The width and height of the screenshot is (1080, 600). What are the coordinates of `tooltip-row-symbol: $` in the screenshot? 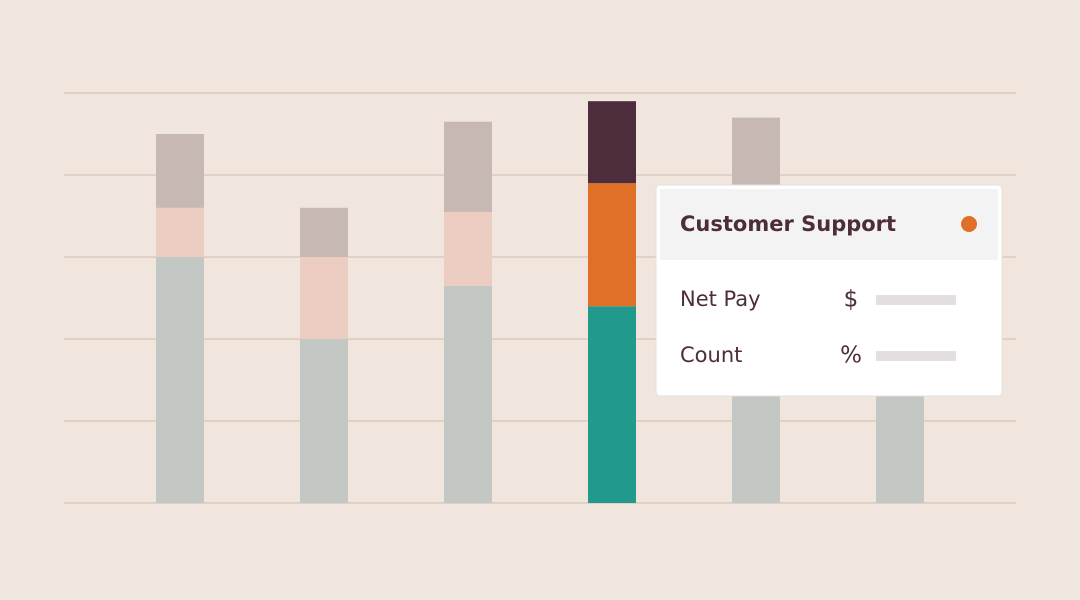 It's located at (851, 300).